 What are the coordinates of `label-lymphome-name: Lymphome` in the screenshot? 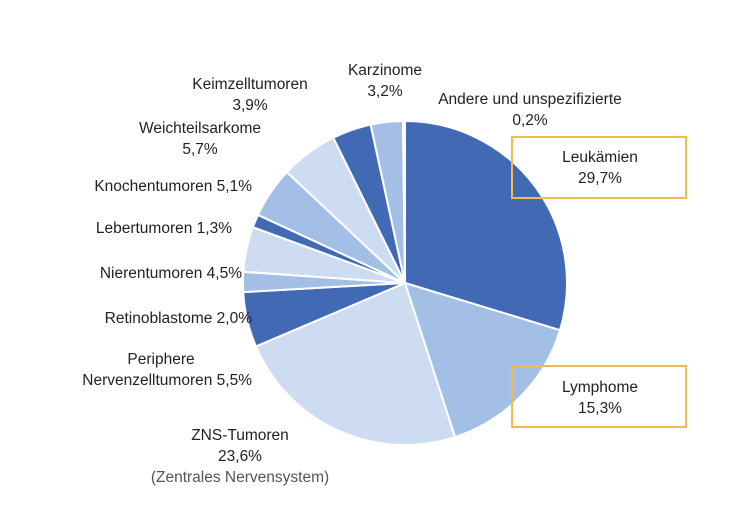 It's located at (600, 387).